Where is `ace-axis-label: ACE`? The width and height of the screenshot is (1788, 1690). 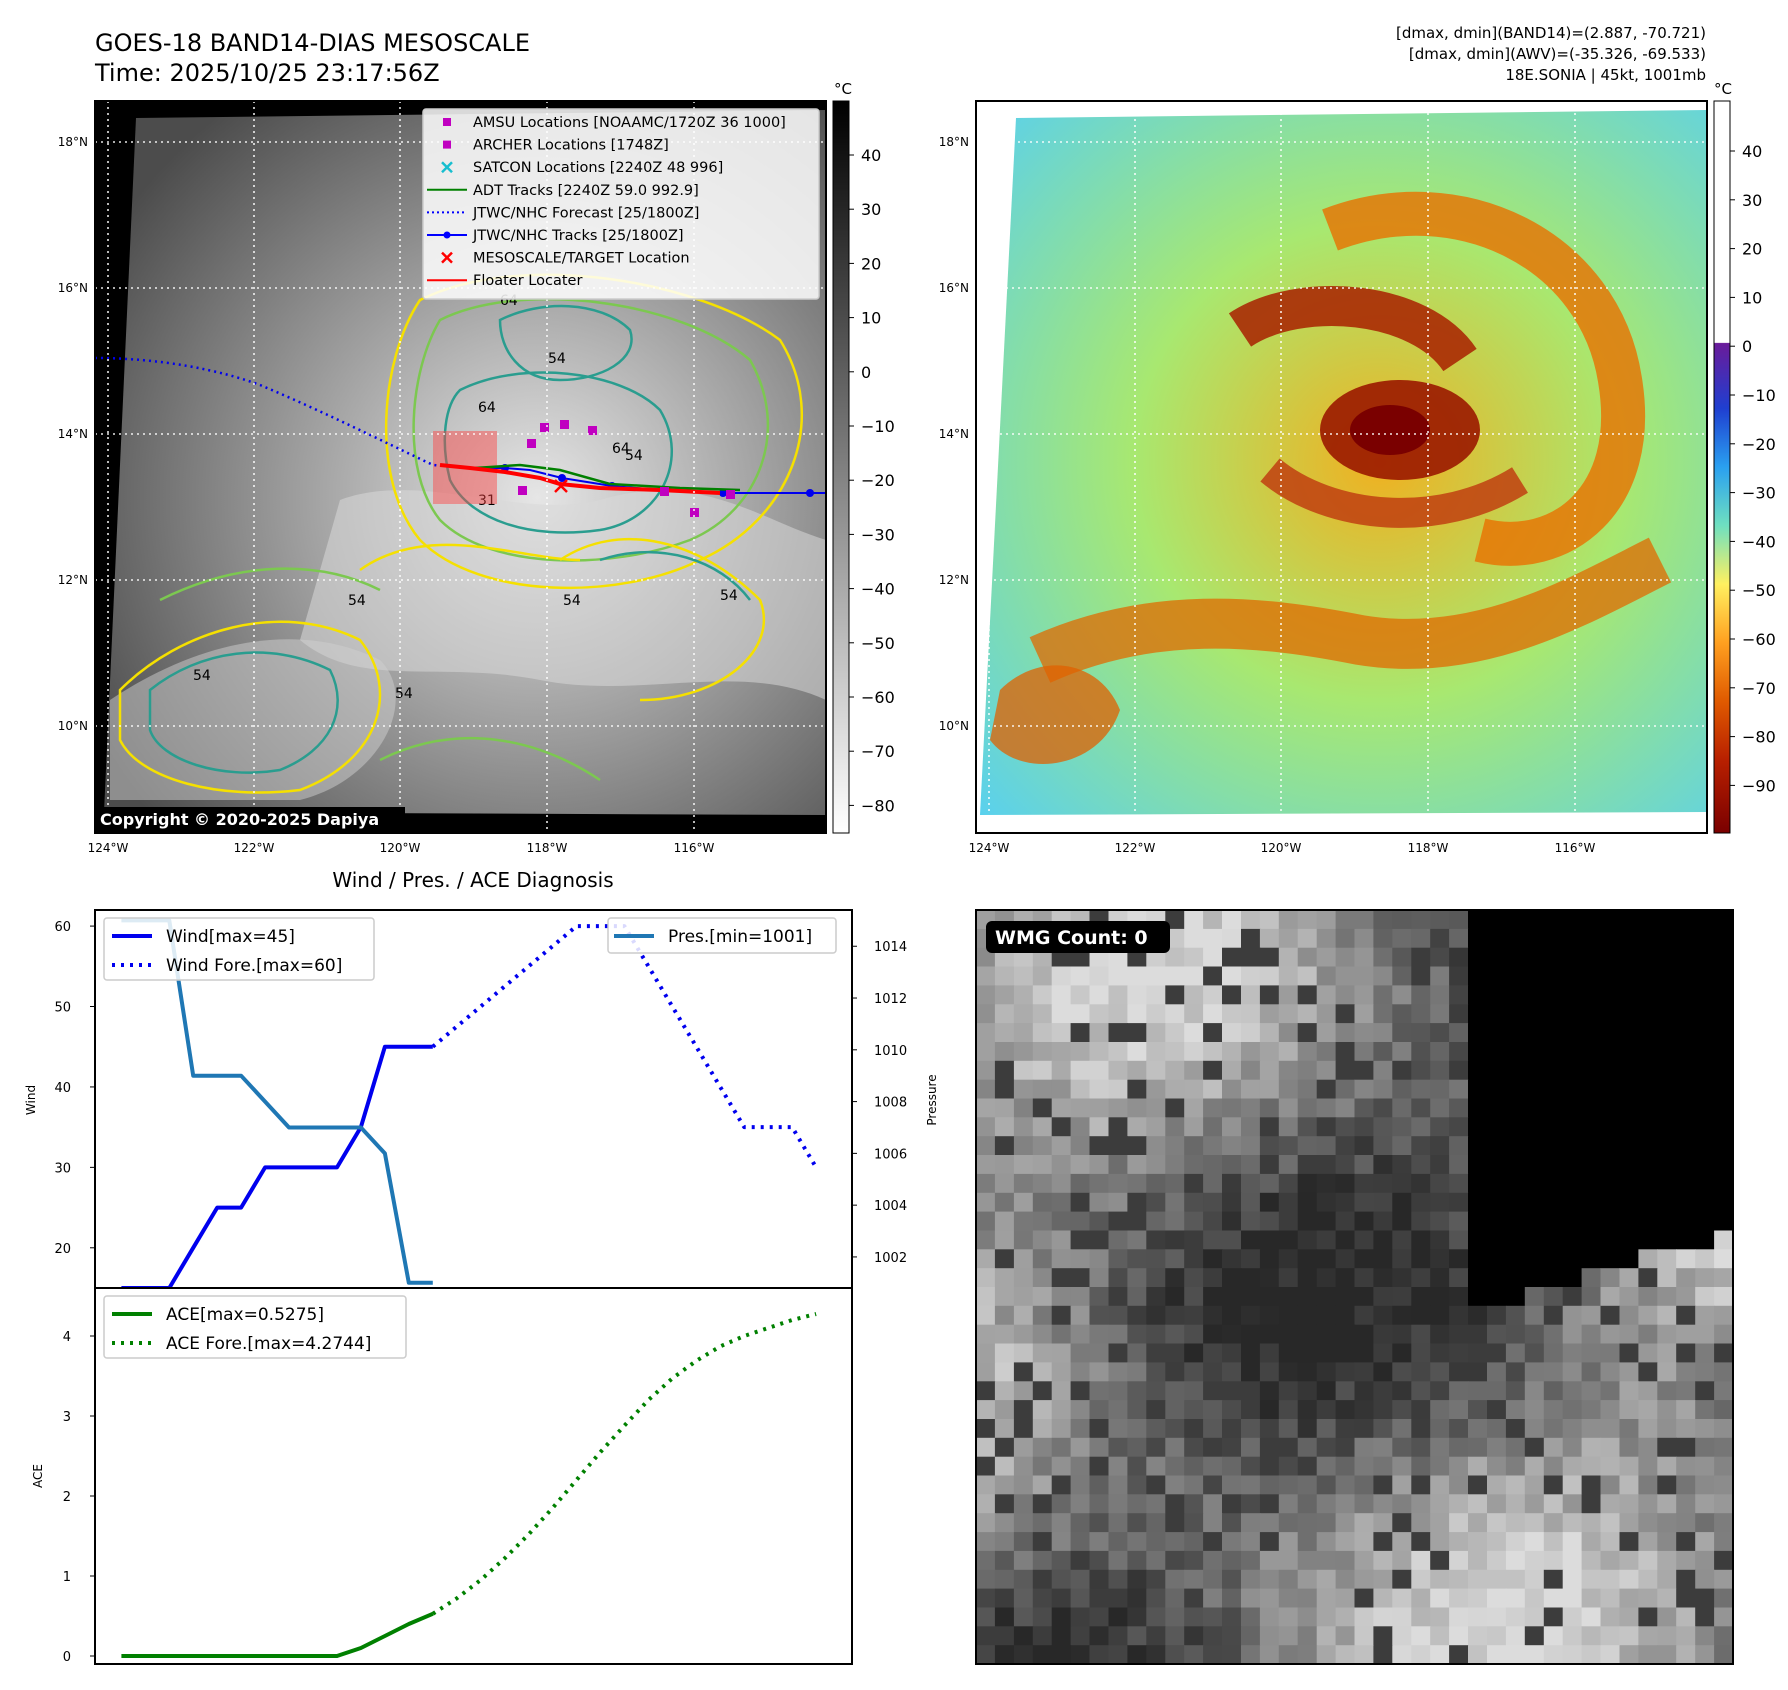 ace-axis-label: ACE is located at coordinates (38, 1476).